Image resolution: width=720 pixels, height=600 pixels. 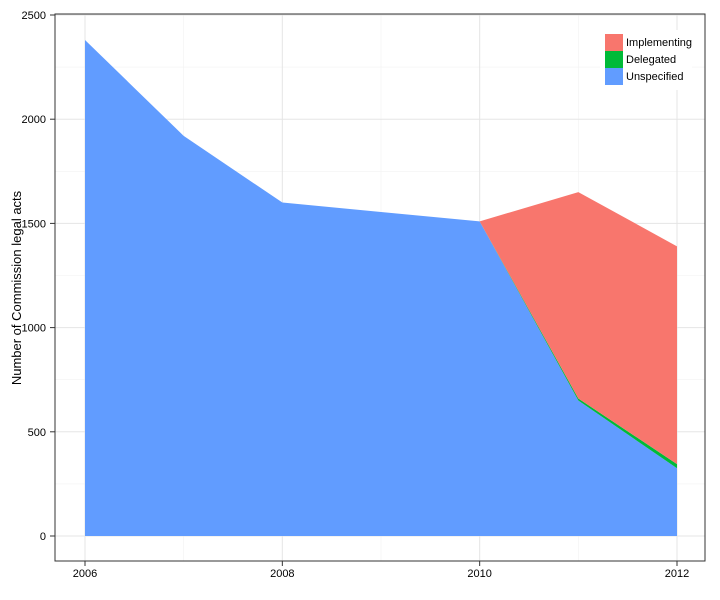 What do you see at coordinates (34, 16) in the screenshot?
I see `y-tick-label: 2500` at bounding box center [34, 16].